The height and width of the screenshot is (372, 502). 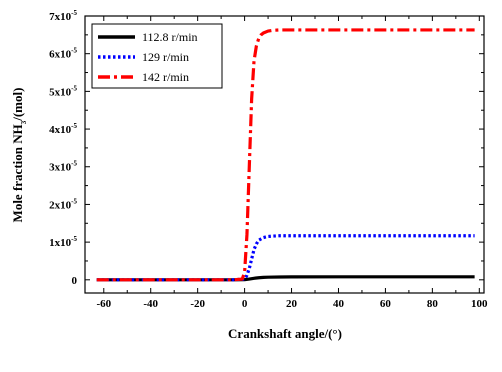 What do you see at coordinates (479, 304) in the screenshot?
I see `x-tick-label: 100` at bounding box center [479, 304].